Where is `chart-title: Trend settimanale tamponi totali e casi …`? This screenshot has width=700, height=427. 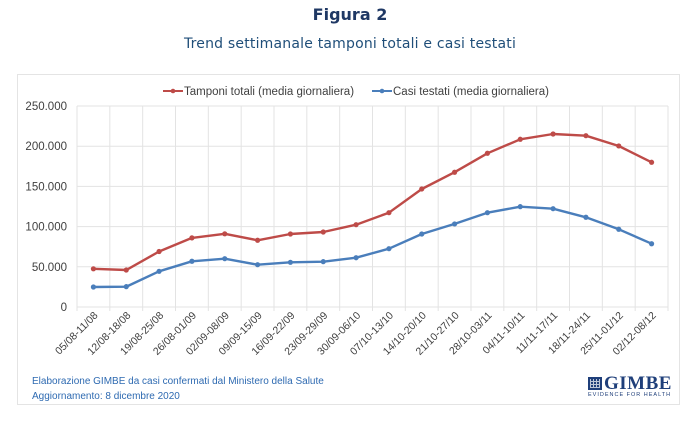
chart-title: Trend settimanale tamponi totali e casi … is located at coordinates (350, 44).